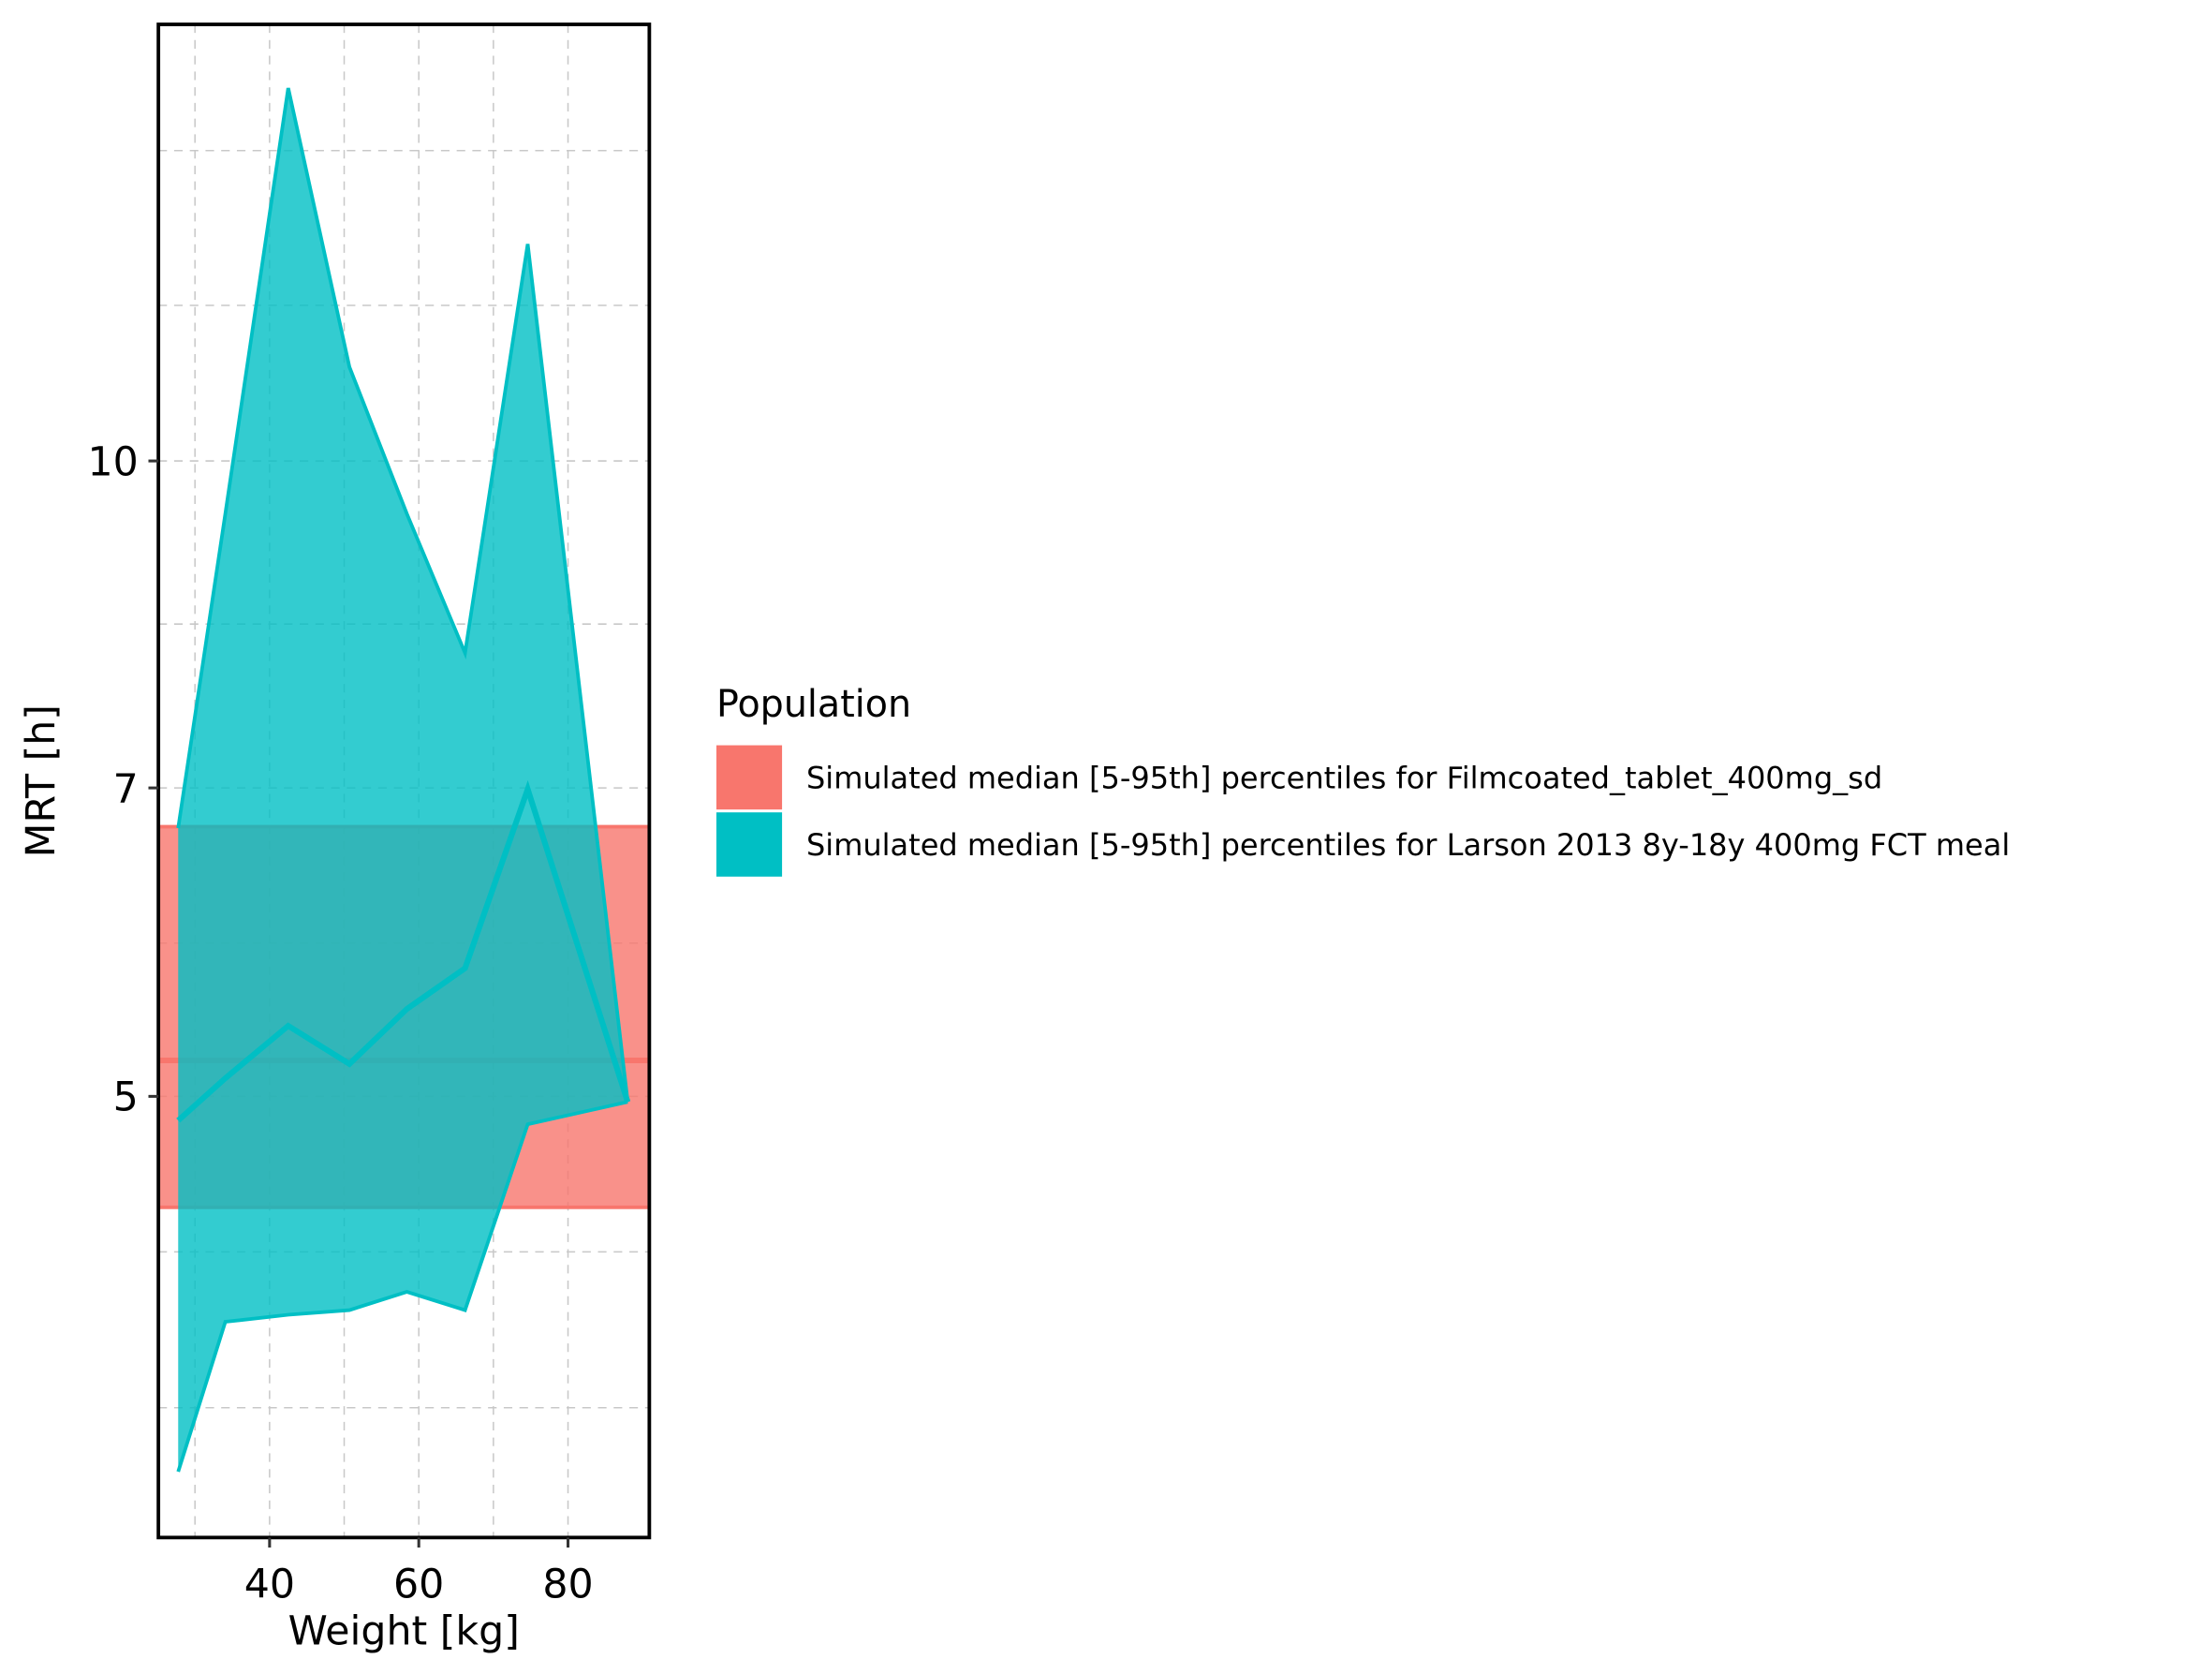 This screenshot has width=2212, height=1659. I want to click on y-tick-label: 5, so click(126, 1098).